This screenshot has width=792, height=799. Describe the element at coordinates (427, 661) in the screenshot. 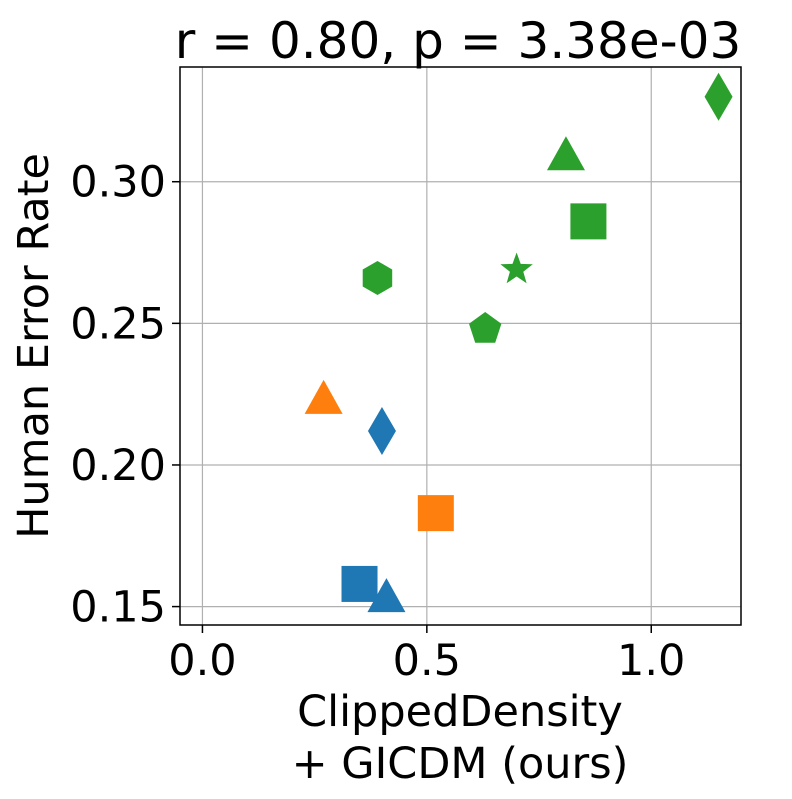

I see `x-tick-label: 0.5` at that location.